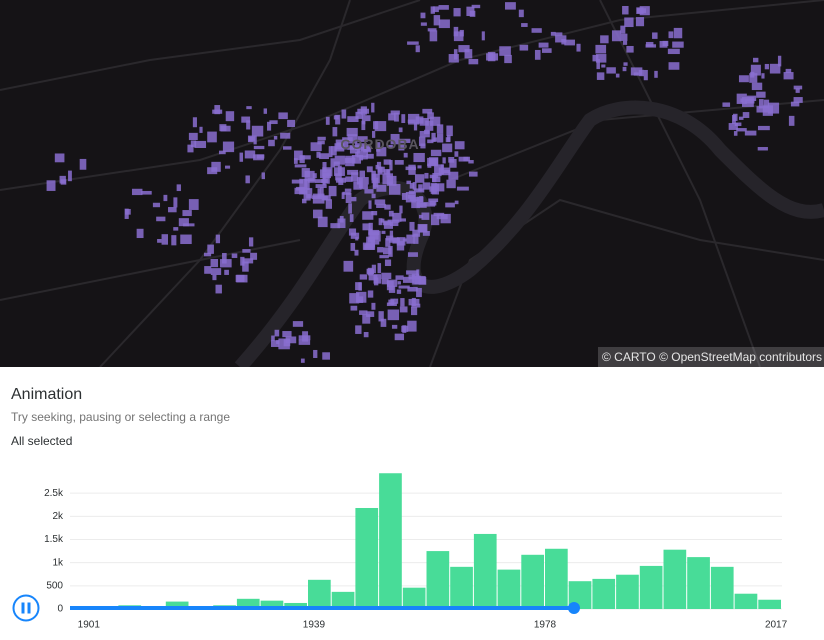 The width and height of the screenshot is (824, 640). Describe the element at coordinates (574, 608) in the screenshot. I see `progress-thumb` at that location.